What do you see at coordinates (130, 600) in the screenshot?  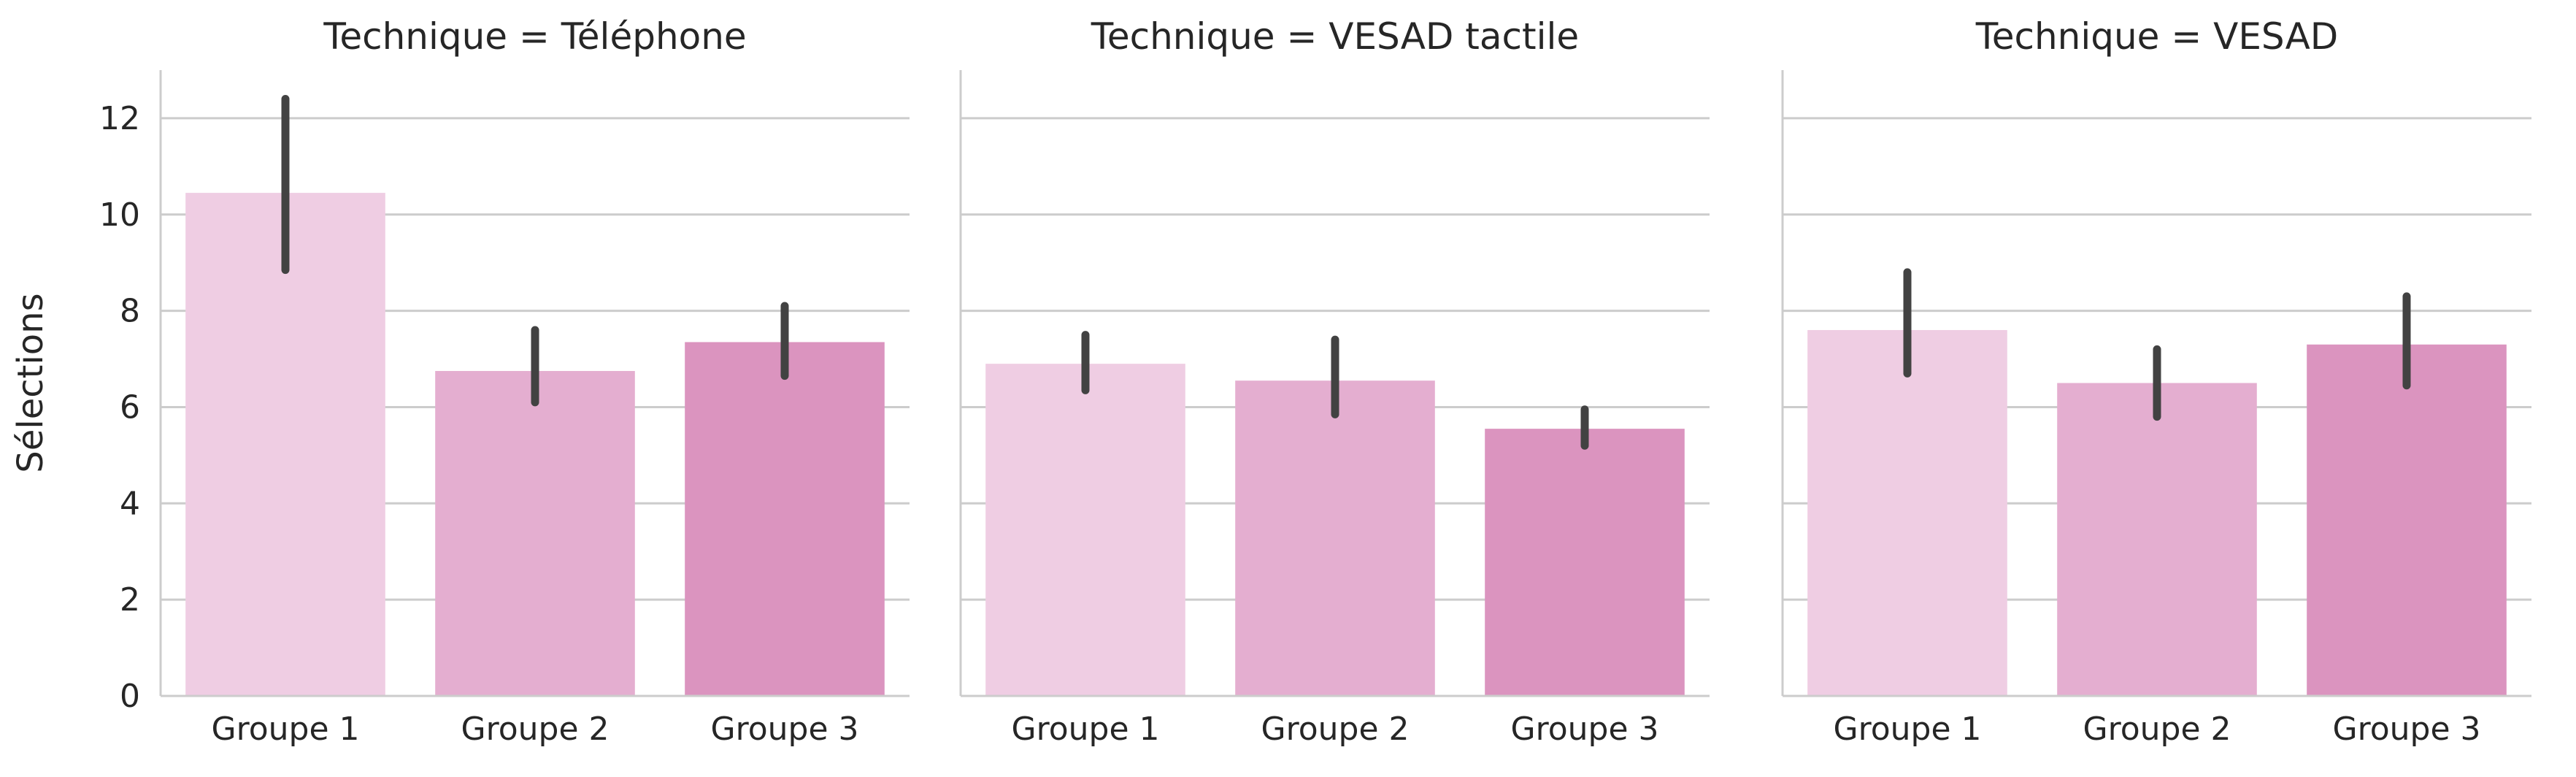 I see `y-tick-label: 2` at bounding box center [130, 600].